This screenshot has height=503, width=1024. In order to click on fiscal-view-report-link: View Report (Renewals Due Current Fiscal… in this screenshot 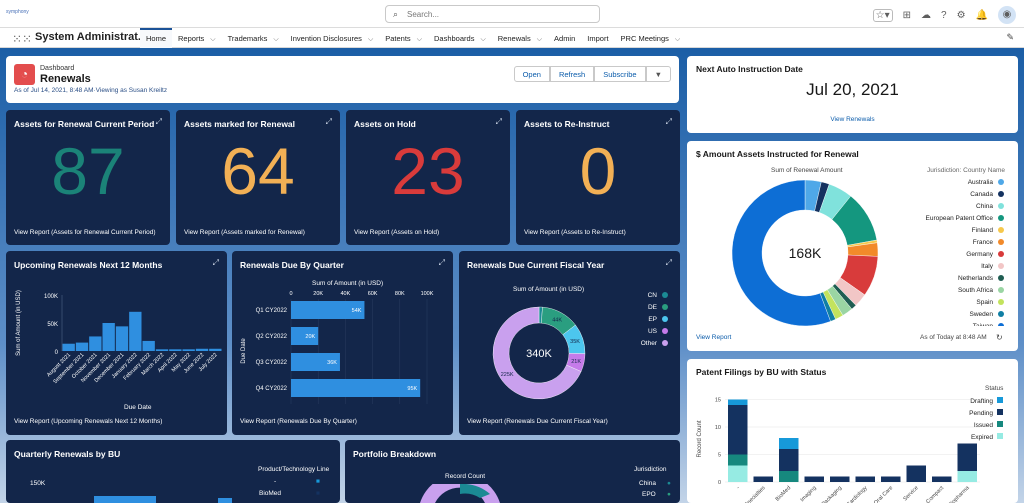, I will do `click(537, 421)`.